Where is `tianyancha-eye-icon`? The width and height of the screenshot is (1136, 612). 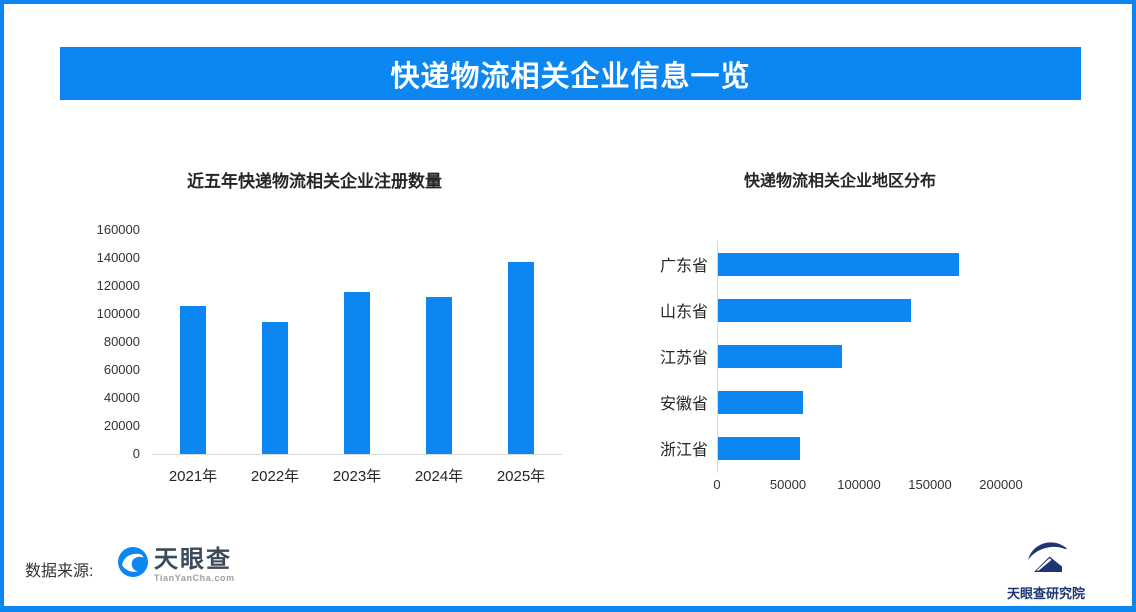
tianyancha-eye-icon is located at coordinates (133, 562).